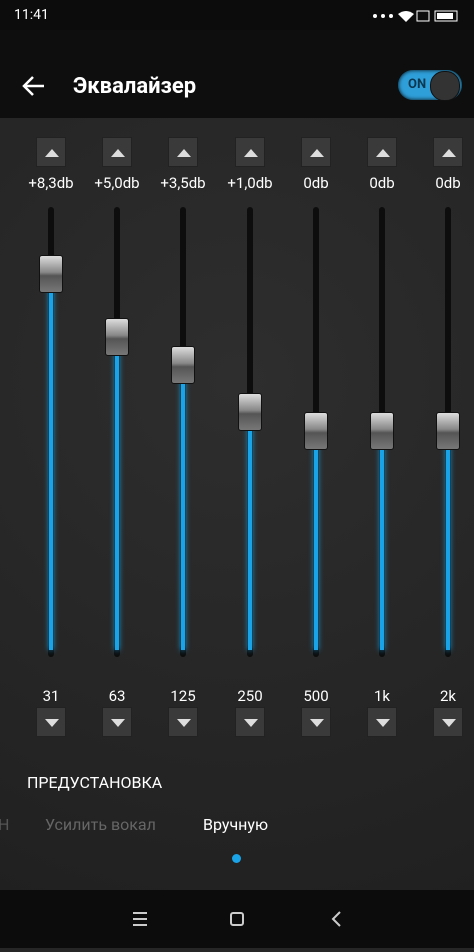 The height and width of the screenshot is (952, 474). What do you see at coordinates (117, 696) in the screenshot?
I see `frequency-label: 63` at bounding box center [117, 696].